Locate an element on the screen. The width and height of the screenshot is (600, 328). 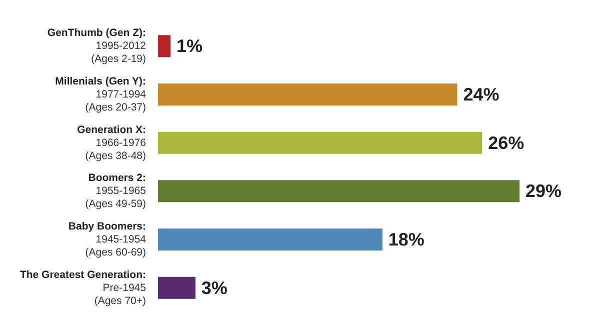
y-tick-label: GenThumb (Gen Z): 1995-2012 (Ages 2-19) is located at coordinates (96, 46).